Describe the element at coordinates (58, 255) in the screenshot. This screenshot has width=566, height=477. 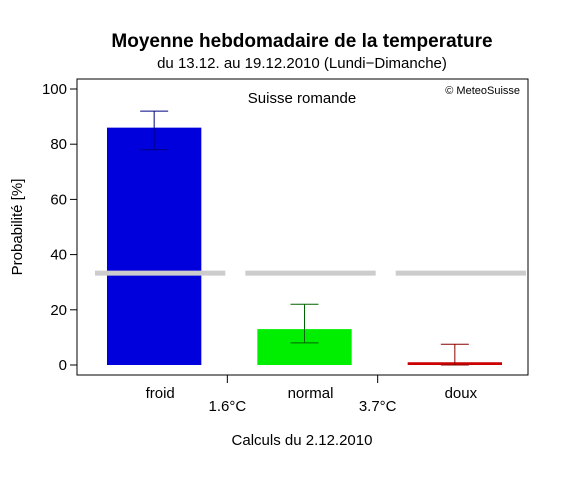
I see `y-tick-label-2: 40` at that location.